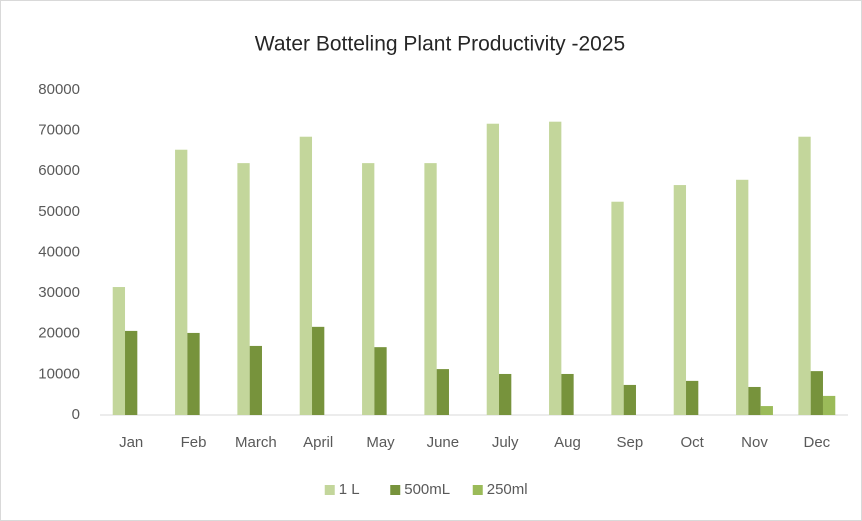 Image resolution: width=862 pixels, height=521 pixels. Describe the element at coordinates (59, 89) in the screenshot. I see `y-tick-label: 80000` at that location.